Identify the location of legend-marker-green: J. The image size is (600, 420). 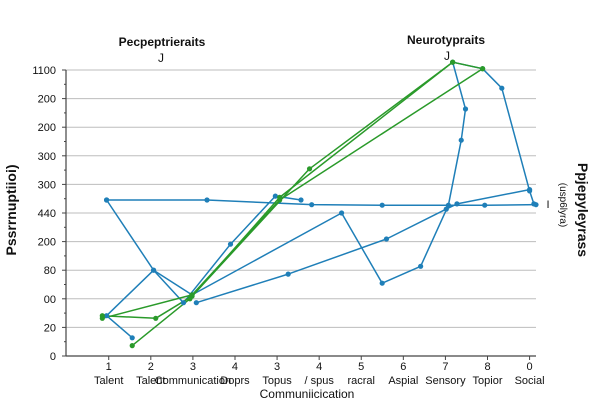
(161, 58).